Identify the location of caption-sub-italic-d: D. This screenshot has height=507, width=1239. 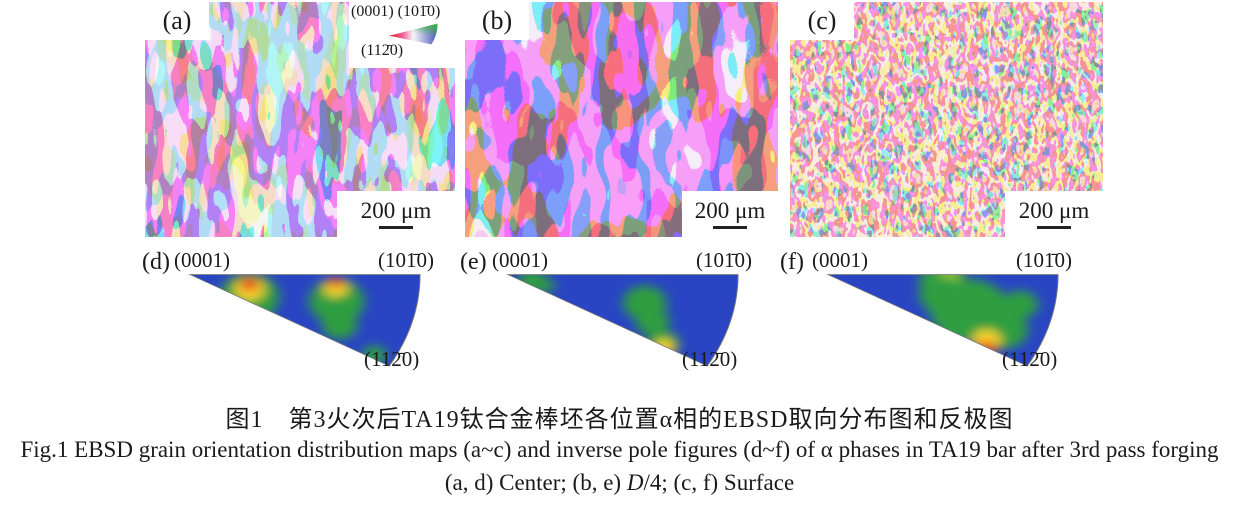
(635, 482).